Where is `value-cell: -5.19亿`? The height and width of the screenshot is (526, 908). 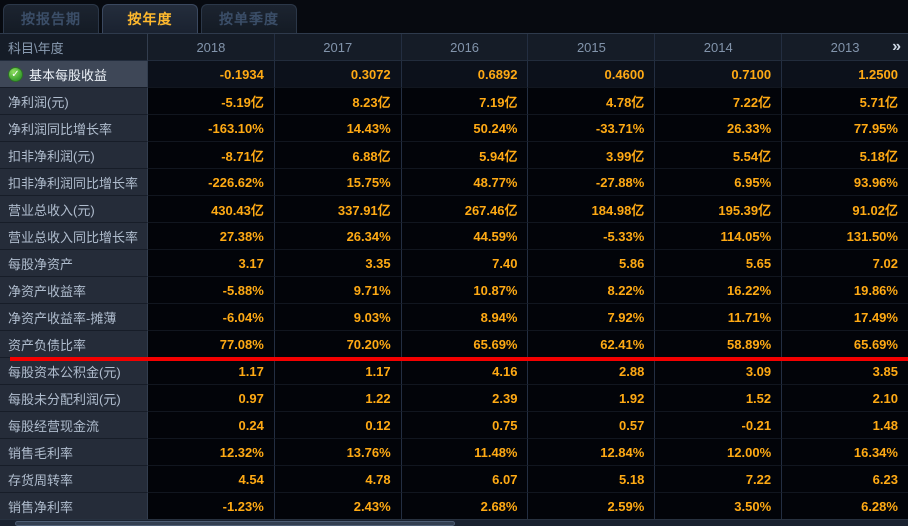 value-cell: -5.19亿 is located at coordinates (211, 101).